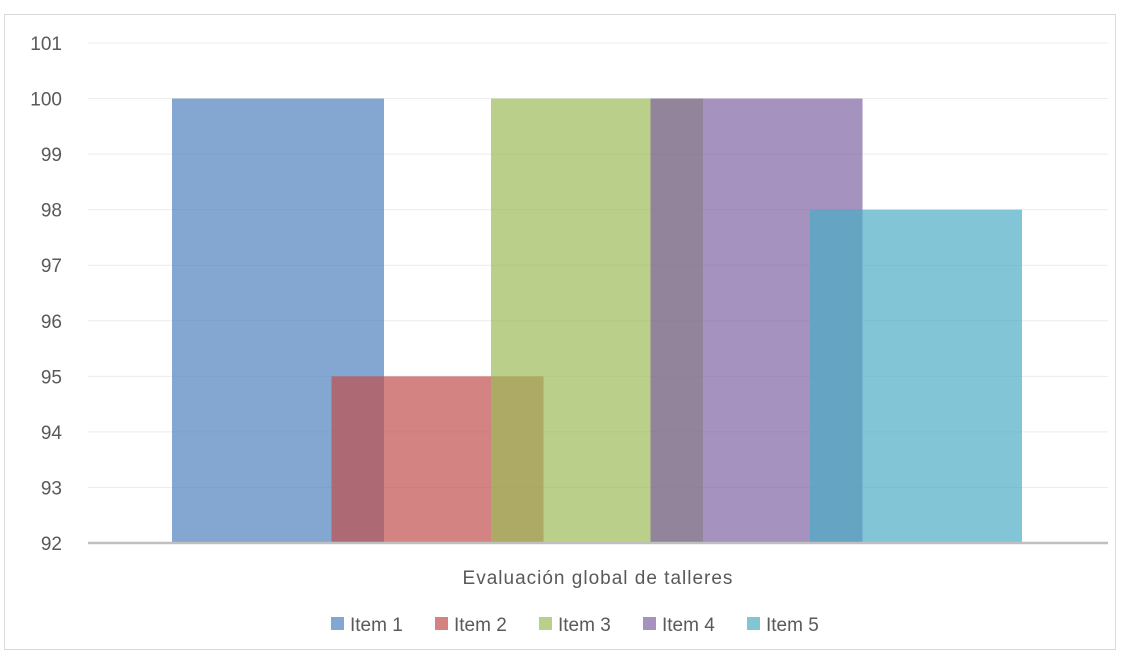 This screenshot has width=1123, height=655. I want to click on y-tick-label: 100, so click(46, 100).